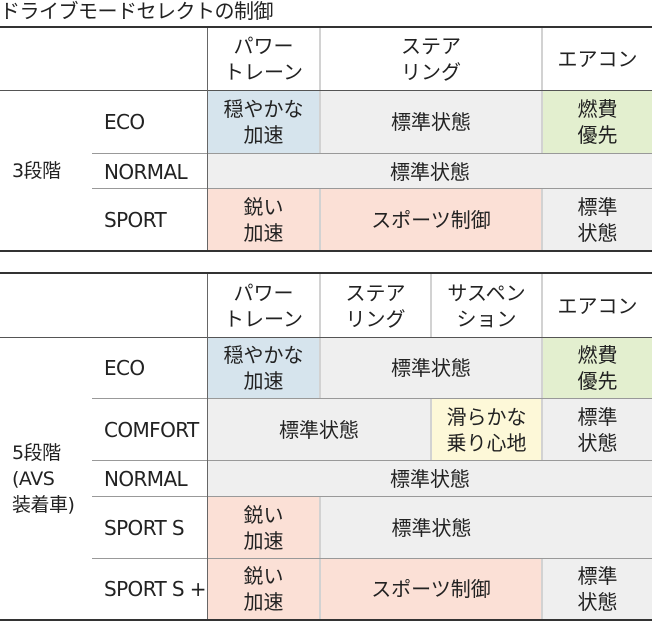  Describe the element at coordinates (43, 478) in the screenshot. I see `group-label-5-stage: 5段階 (AVS 装着車)` at that location.